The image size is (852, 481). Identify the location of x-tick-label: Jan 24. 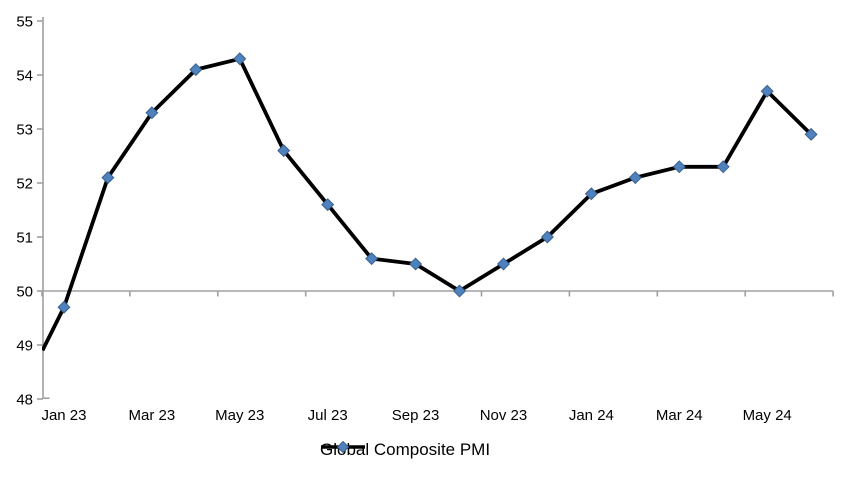
(591, 415).